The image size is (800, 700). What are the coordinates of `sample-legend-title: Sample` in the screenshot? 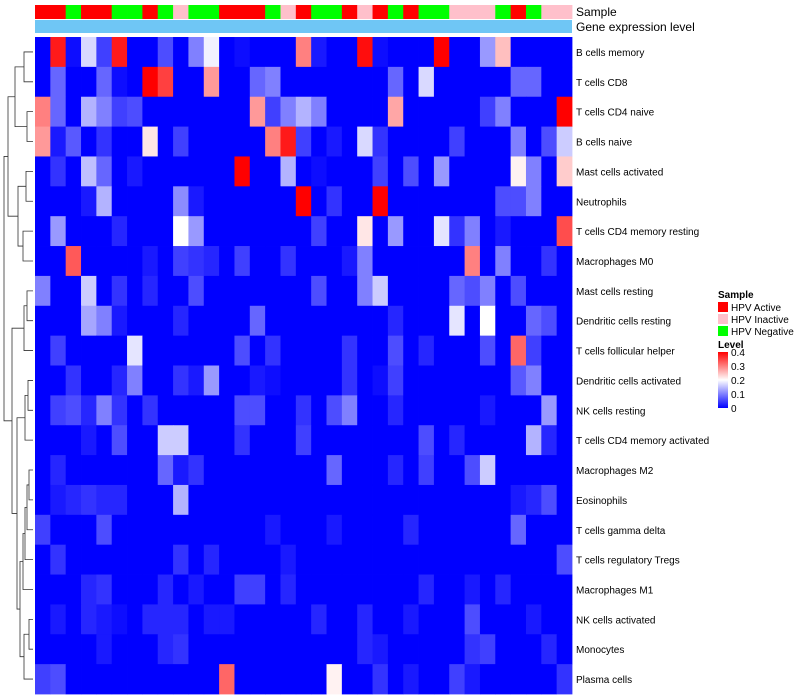 It's located at (736, 295).